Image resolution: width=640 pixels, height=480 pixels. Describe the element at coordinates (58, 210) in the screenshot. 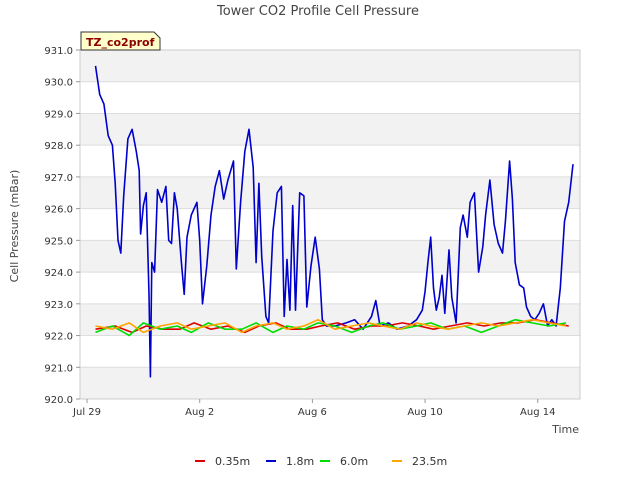

I see `y-tick-label: 926.0` at that location.